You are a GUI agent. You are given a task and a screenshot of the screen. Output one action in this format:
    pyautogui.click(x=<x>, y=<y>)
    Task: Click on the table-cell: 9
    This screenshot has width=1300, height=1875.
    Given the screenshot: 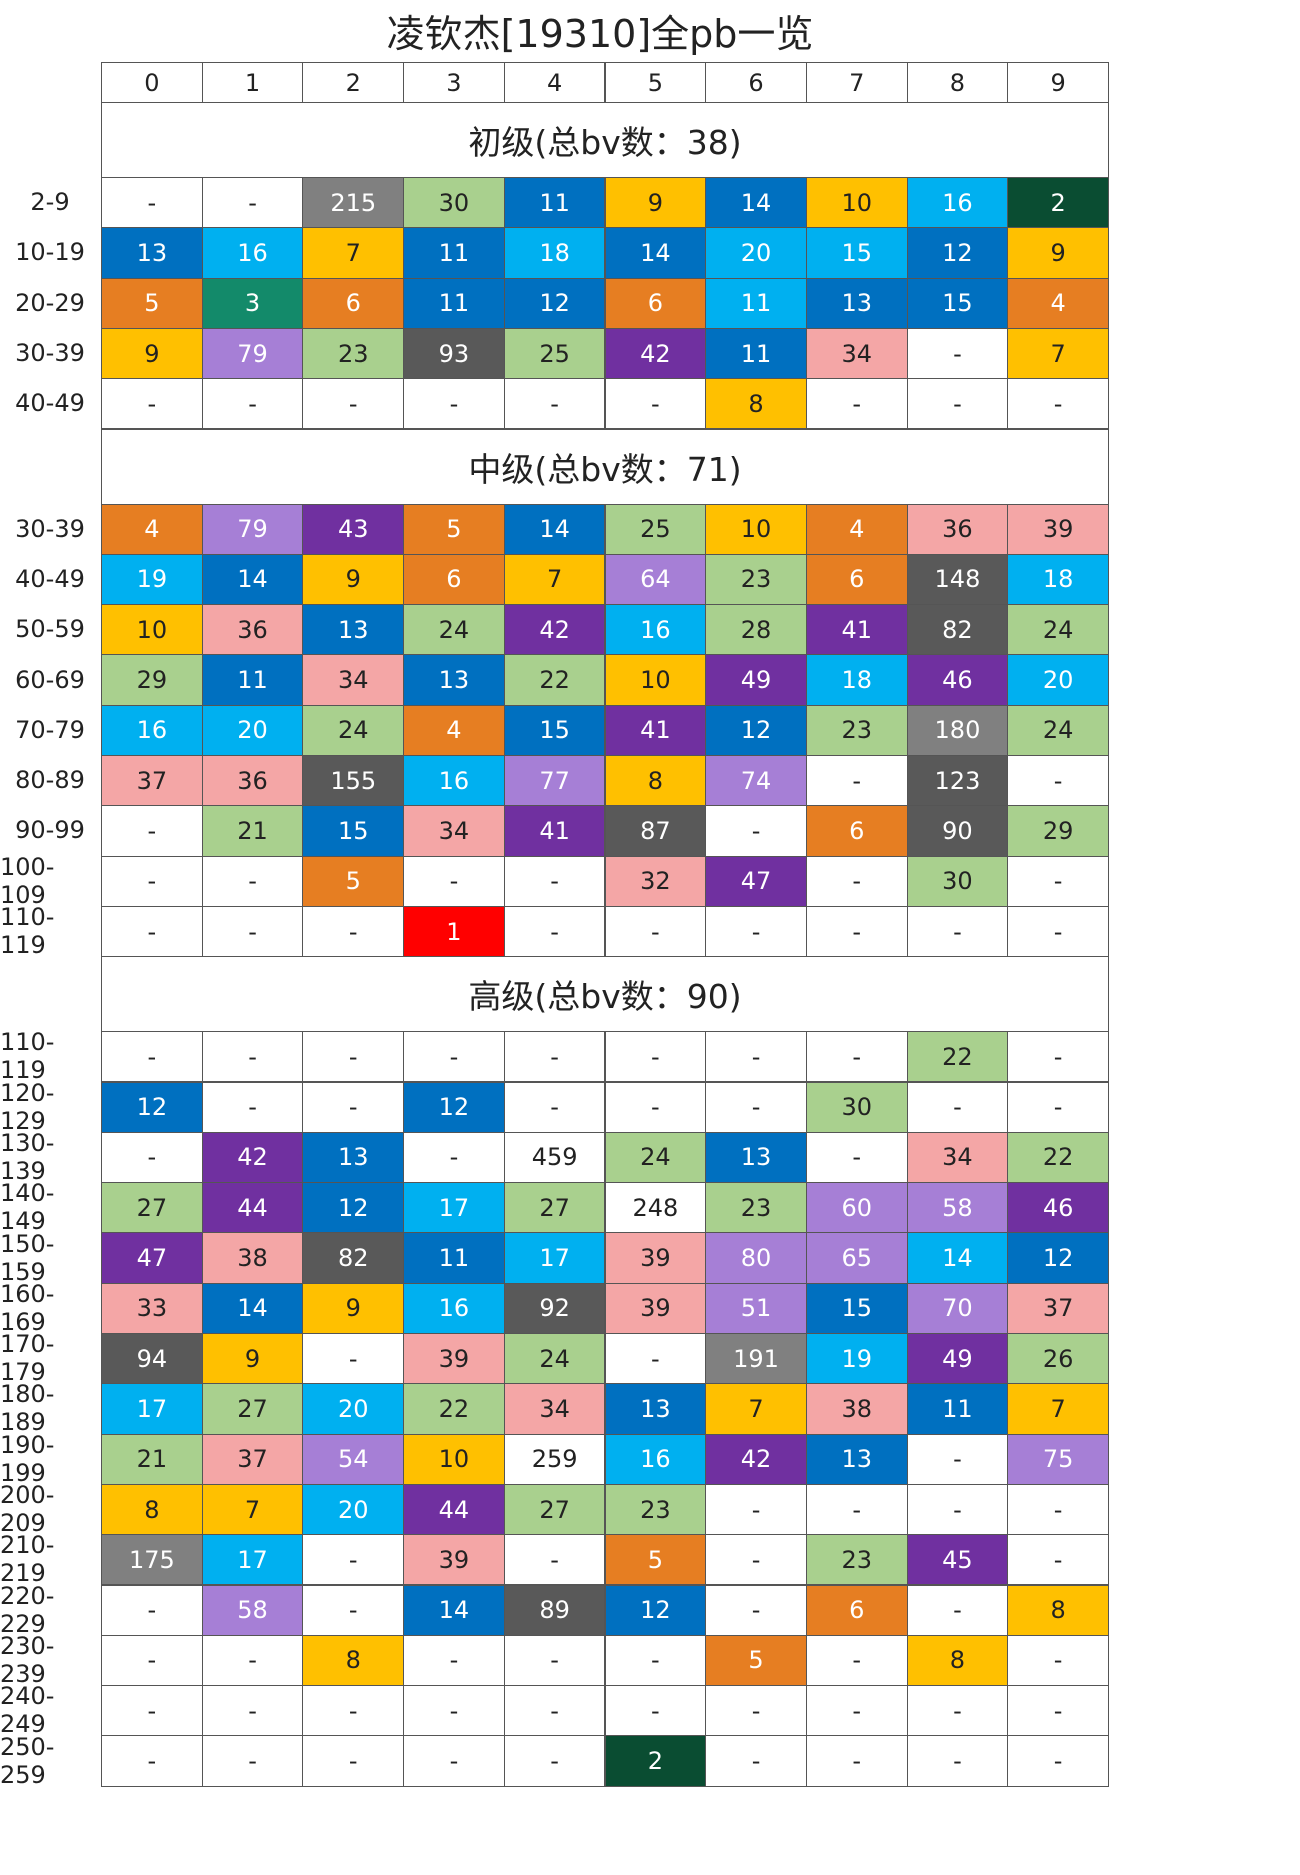 What is the action you would take?
    pyautogui.click(x=353, y=579)
    